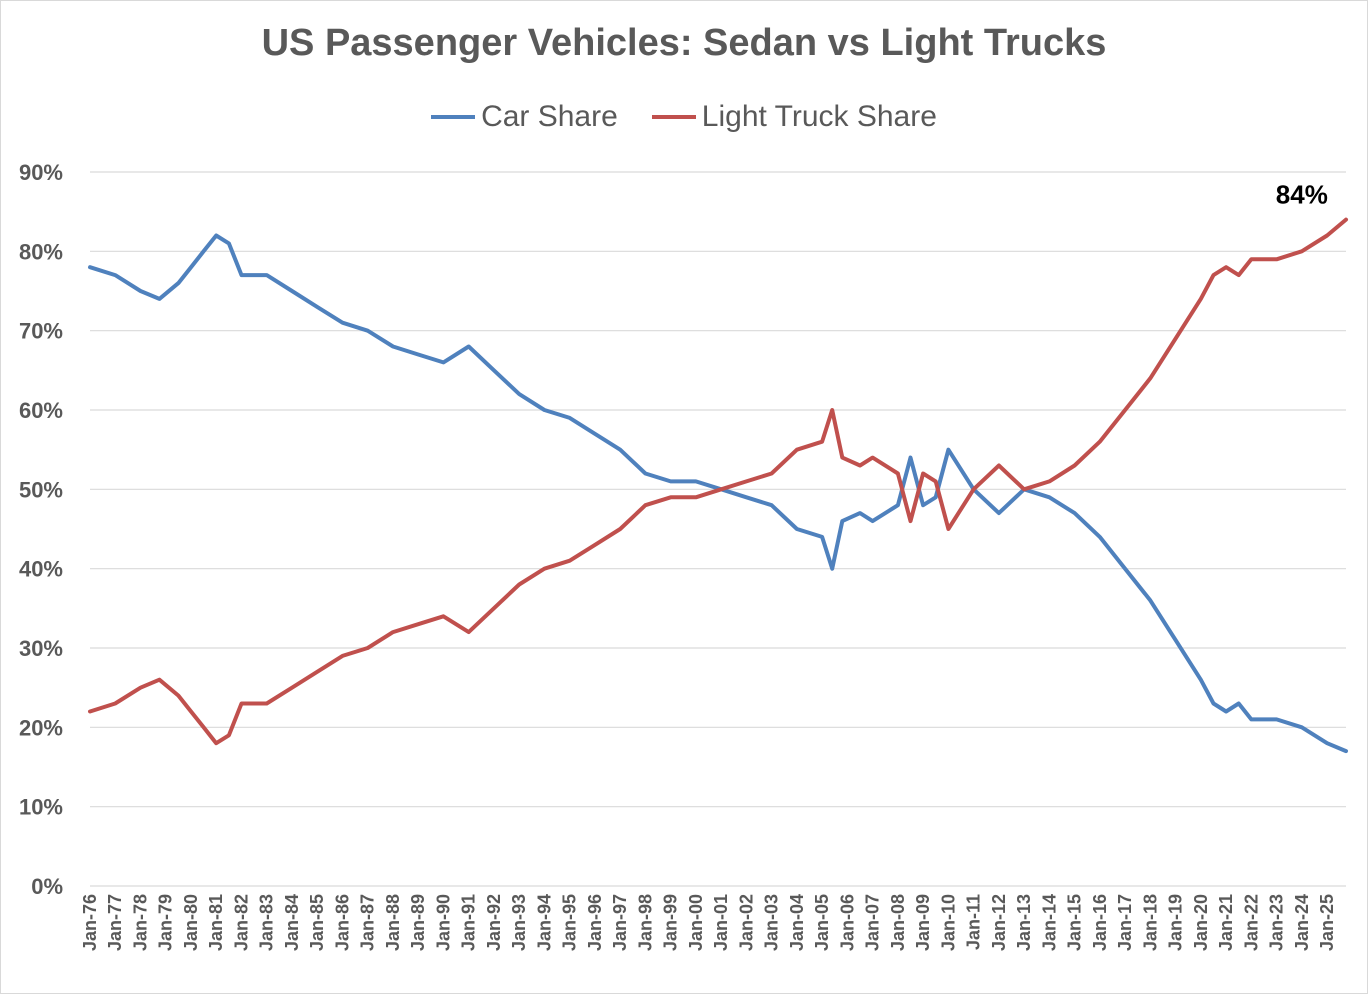 The width and height of the screenshot is (1368, 994). What do you see at coordinates (115, 922) in the screenshot?
I see `x-tick-label: Jan-77` at bounding box center [115, 922].